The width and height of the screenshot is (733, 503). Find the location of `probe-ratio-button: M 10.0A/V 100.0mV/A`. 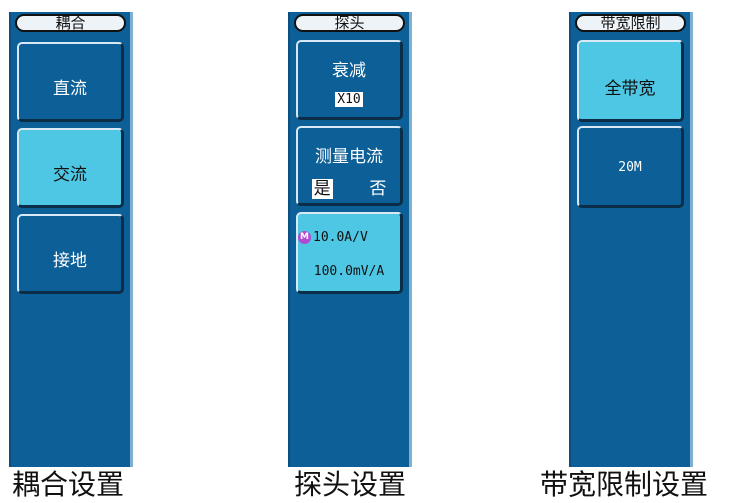

probe-ratio-button: M 10.0A/V 100.0mV/A is located at coordinates (349, 253).